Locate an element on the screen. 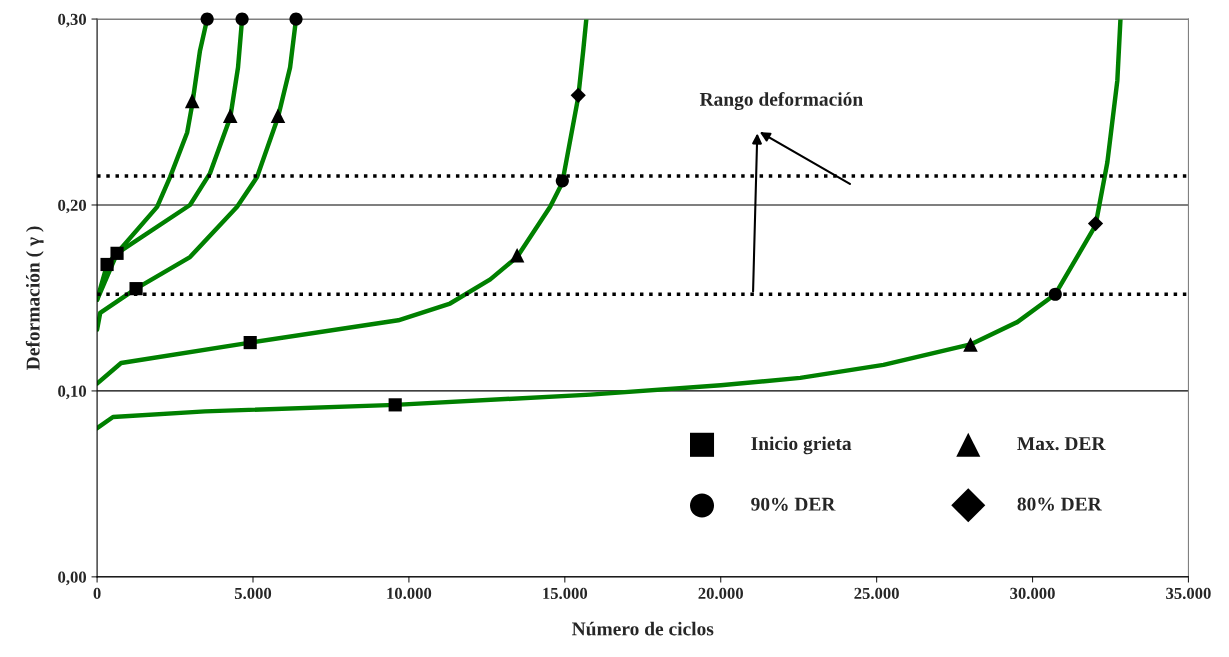 This screenshot has width=1229, height=657. x-tick-label: 5.000 is located at coordinates (253, 593).